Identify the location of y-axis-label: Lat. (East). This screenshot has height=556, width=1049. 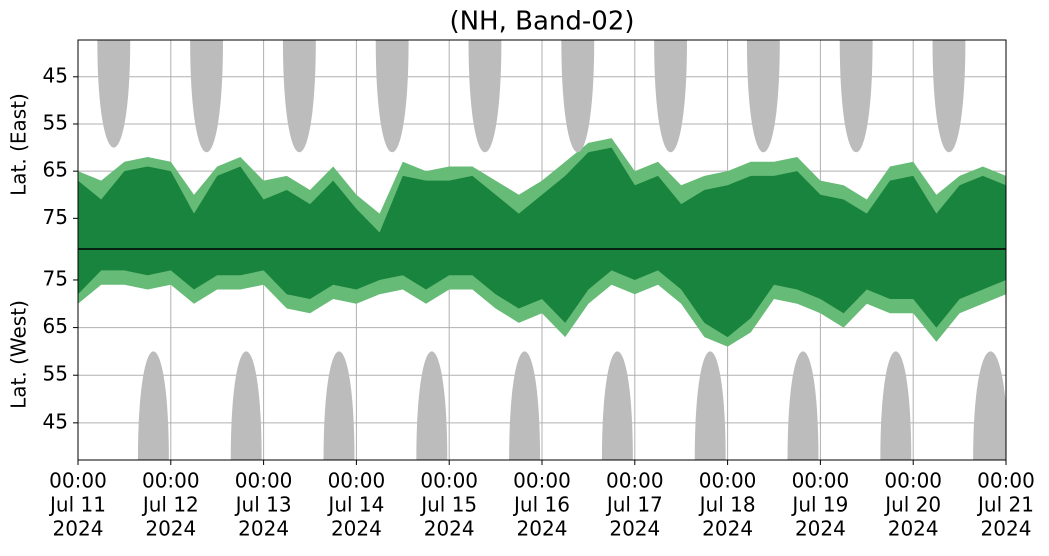
(19, 144).